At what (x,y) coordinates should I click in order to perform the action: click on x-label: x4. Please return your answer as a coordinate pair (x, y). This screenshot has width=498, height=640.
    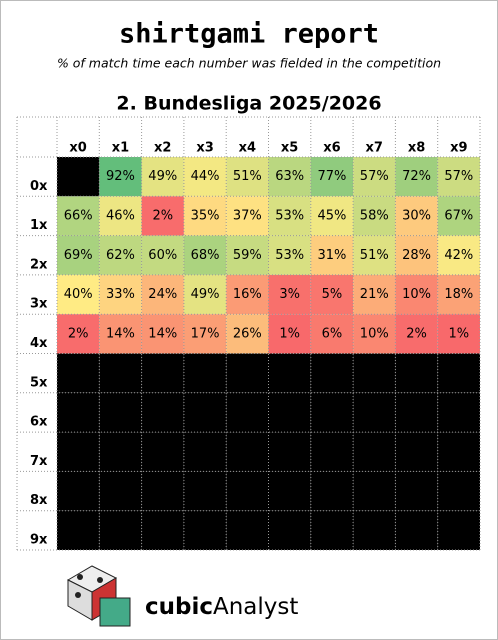
    Looking at the image, I should click on (247, 148).